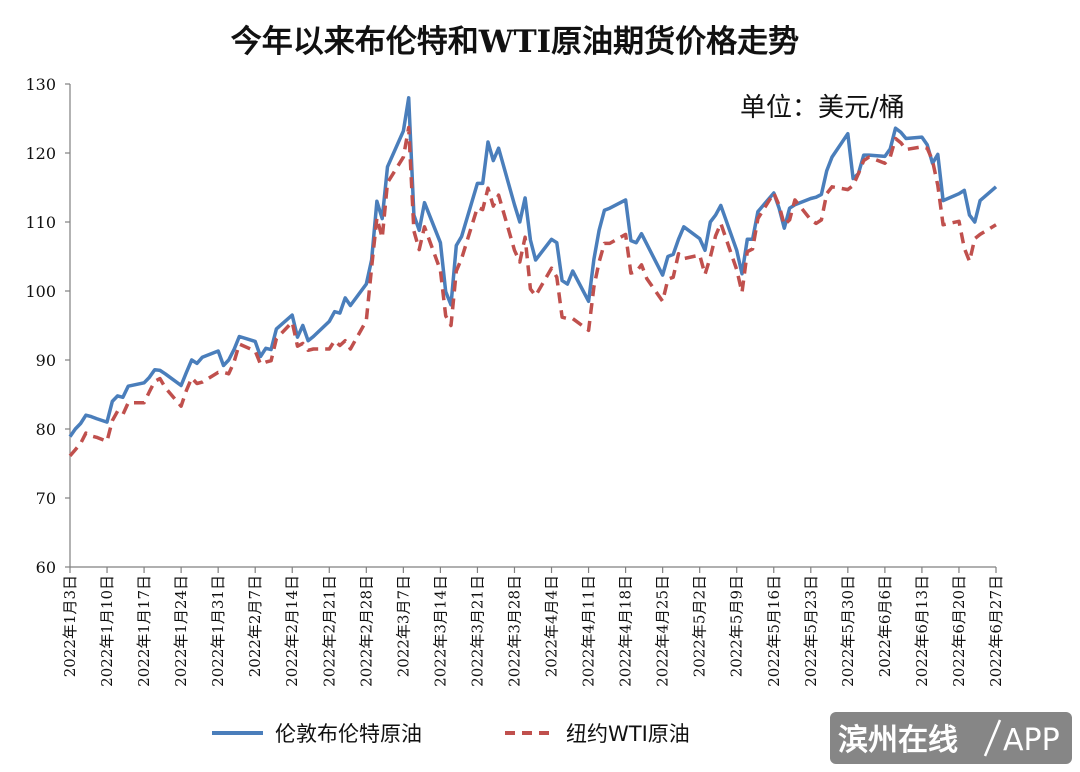  I want to click on chart-title: 今年以来布伦特和WTI原油期货价格走势, so click(515, 42).